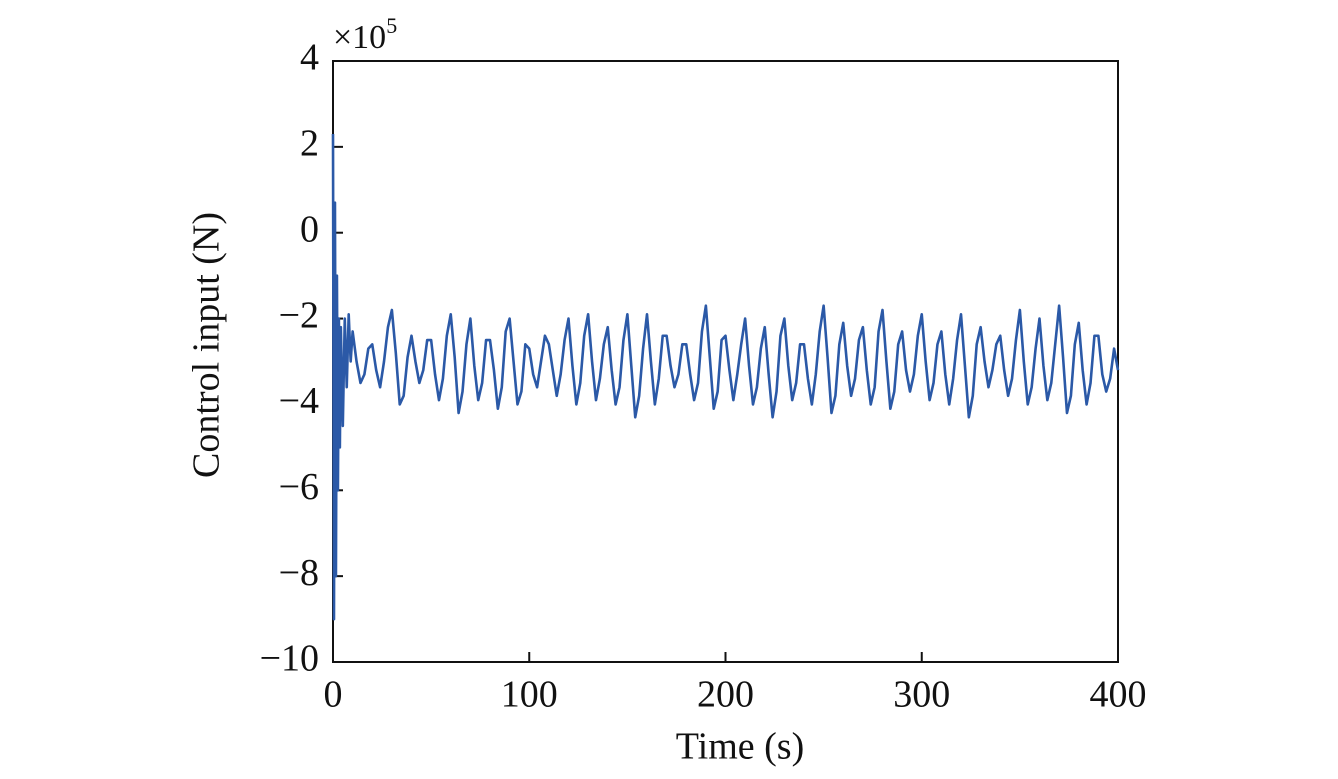 The image size is (1338, 779). What do you see at coordinates (309, 58) in the screenshot?
I see `y-tick-label: 4` at bounding box center [309, 58].